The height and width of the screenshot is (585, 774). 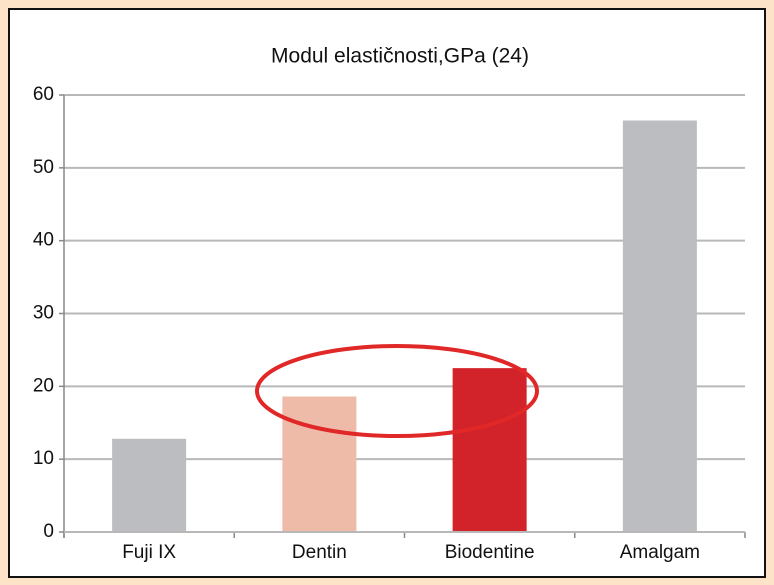 I want to click on highlight-ellipse, so click(x=397, y=391).